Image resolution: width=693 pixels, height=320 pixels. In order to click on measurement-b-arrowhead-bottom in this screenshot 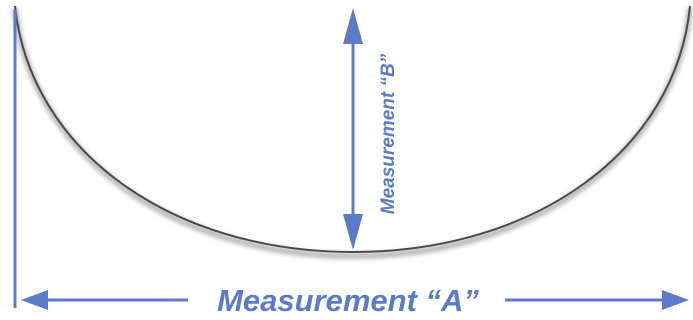, I will do `click(353, 232)`.